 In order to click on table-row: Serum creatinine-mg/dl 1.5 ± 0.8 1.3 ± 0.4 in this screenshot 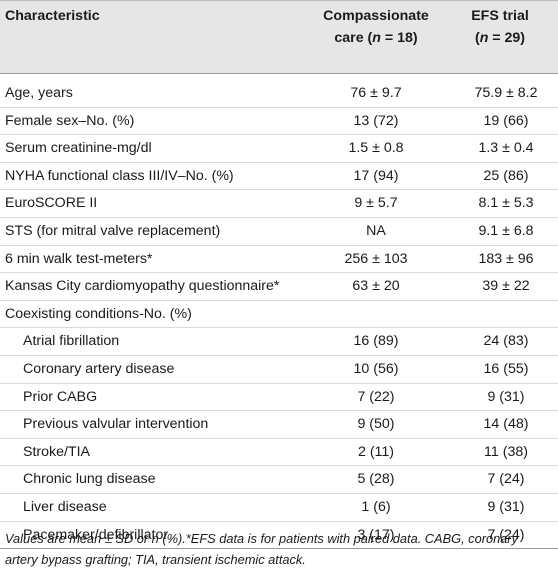, I will do `click(279, 148)`.